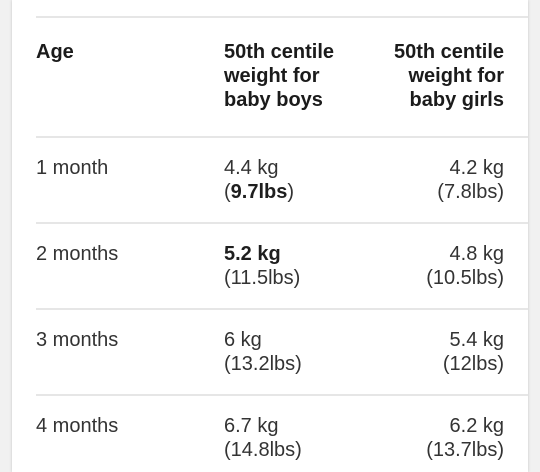 This screenshot has height=472, width=540. Describe the element at coordinates (55, 52) in the screenshot. I see `header-age: Age` at that location.